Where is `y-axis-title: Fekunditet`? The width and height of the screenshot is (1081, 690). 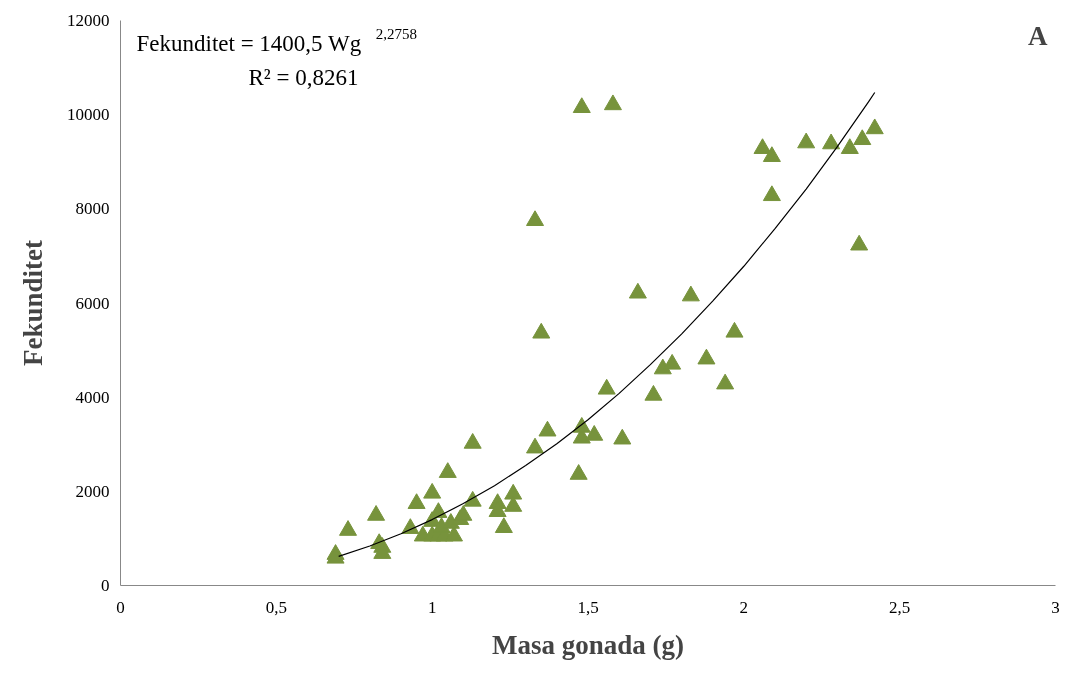 y-axis-title: Fekunditet is located at coordinates (33, 302).